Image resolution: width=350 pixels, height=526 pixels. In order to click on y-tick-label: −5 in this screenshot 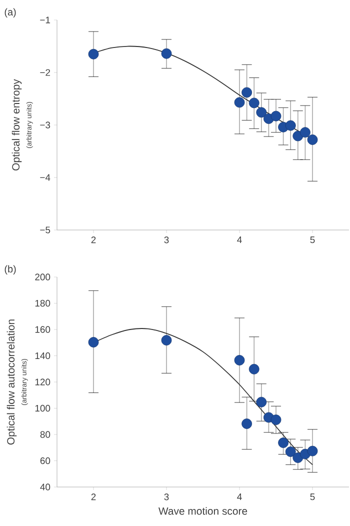, I will do `click(45, 230)`.